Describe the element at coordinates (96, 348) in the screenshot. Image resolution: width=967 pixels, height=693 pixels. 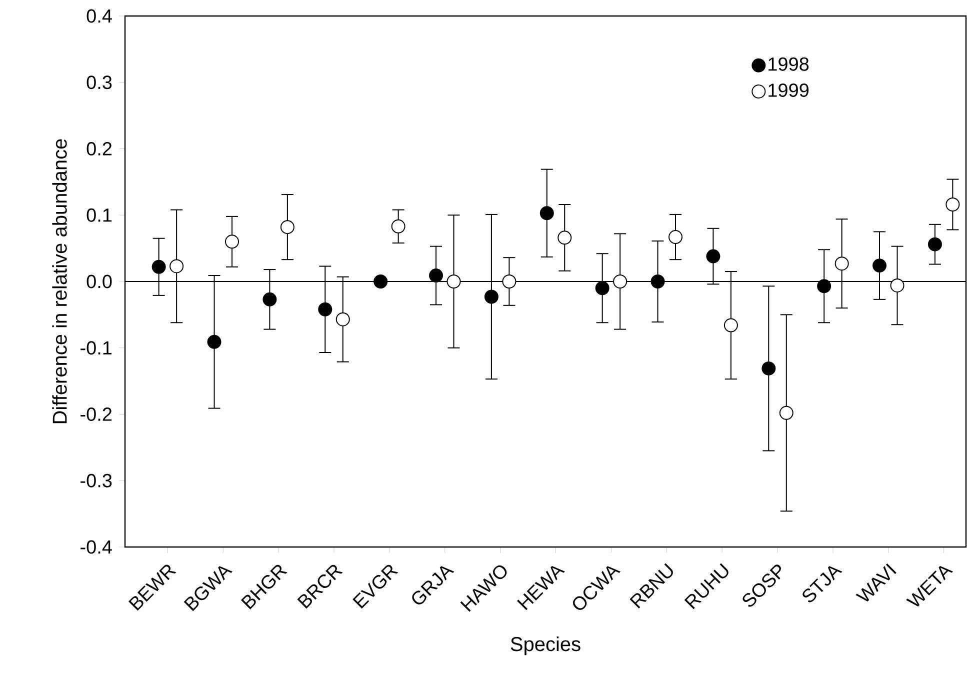
I see `y-tick-label: -0.1` at that location.